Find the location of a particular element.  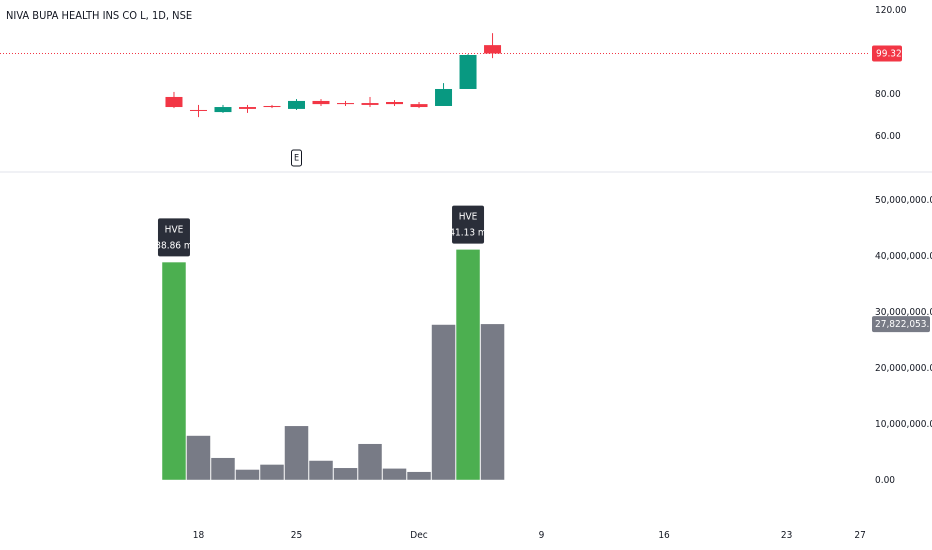

hve-value-label: 41.13 m is located at coordinates (467, 233).